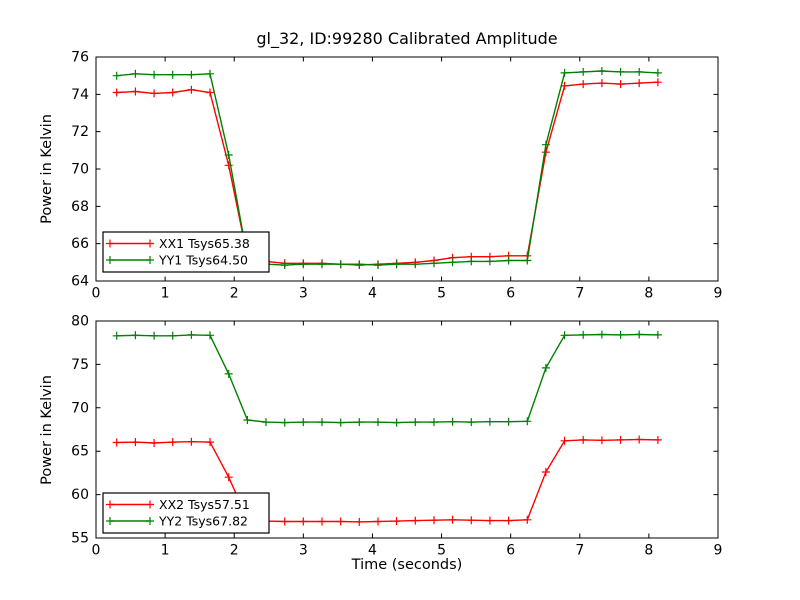 The image size is (800, 600). I want to click on y-tick-label: 60, so click(80, 495).